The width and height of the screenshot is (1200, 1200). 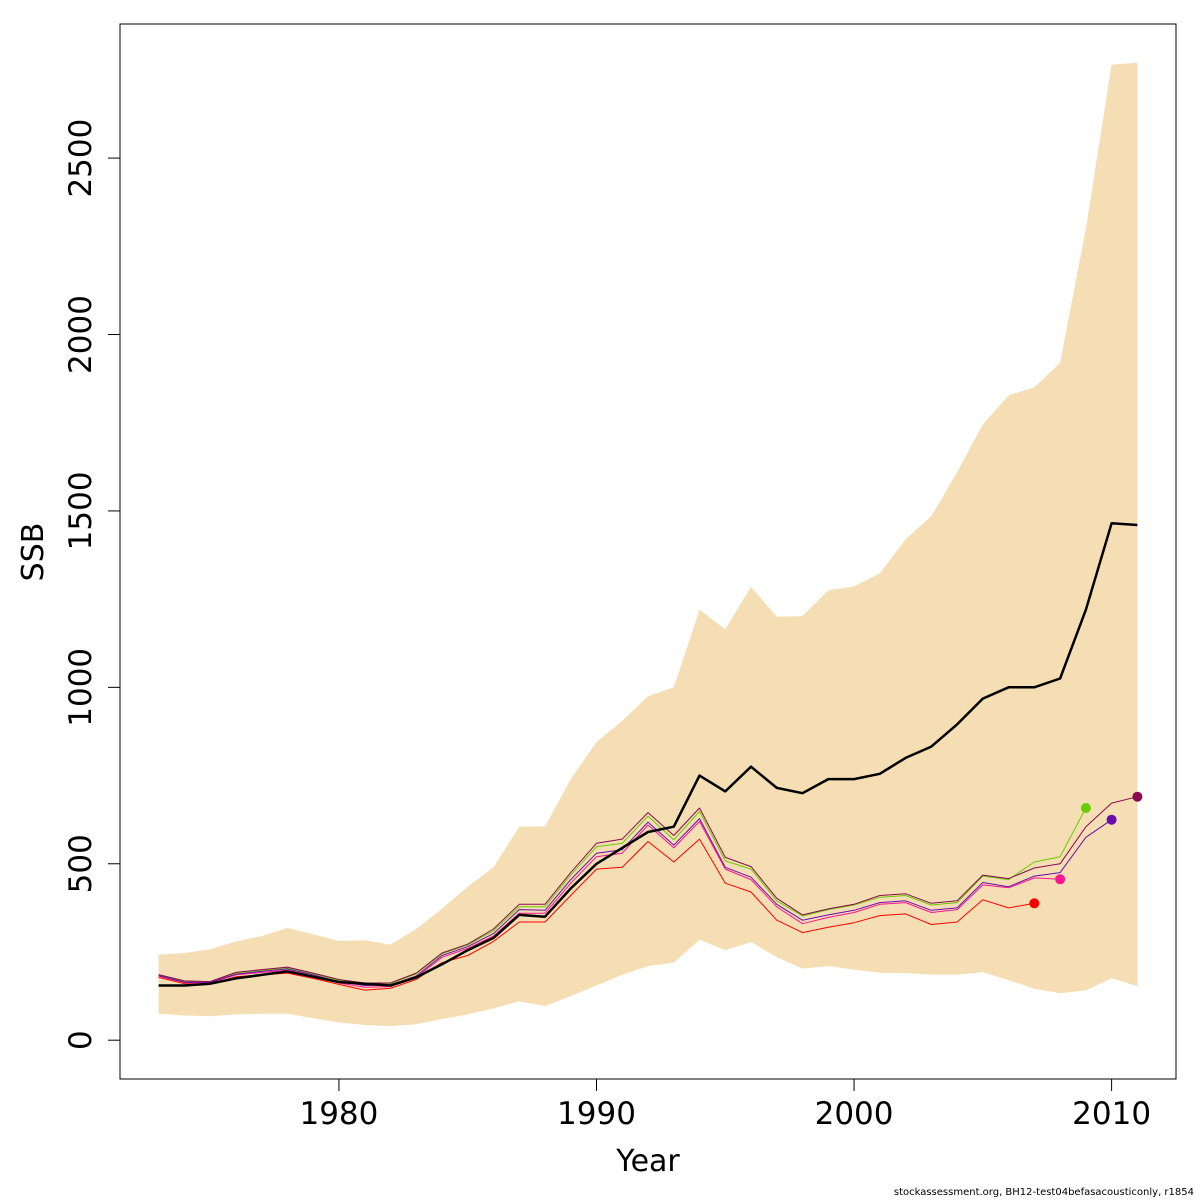 I want to click on x-axis: 1980 1990 2000 2010, so click(x=725, y=1105).